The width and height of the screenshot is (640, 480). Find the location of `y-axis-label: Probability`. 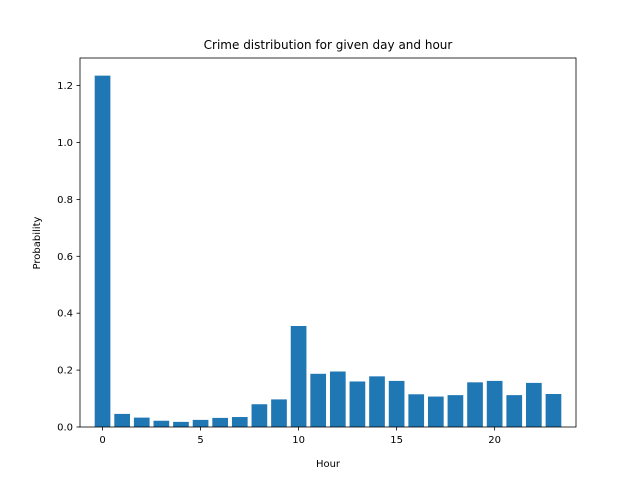

y-axis-label: Probability is located at coordinates (37, 242).